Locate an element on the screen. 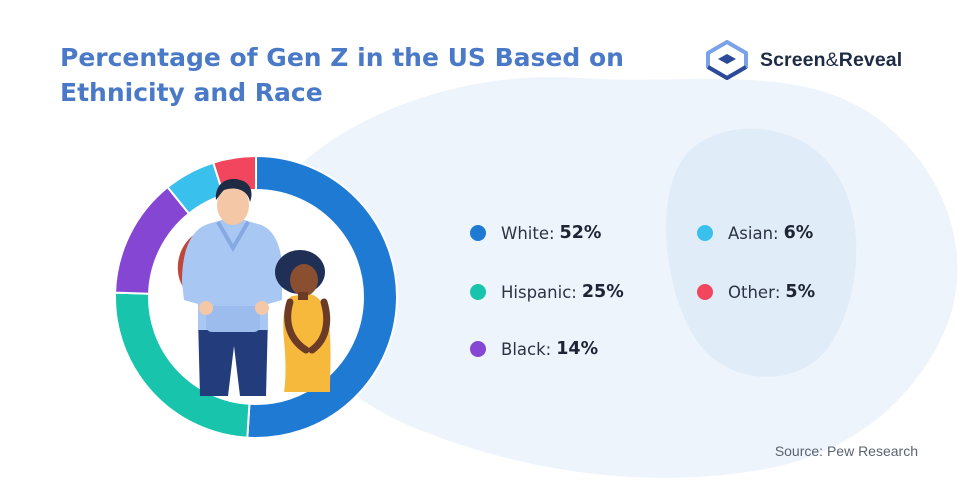 This screenshot has height=490, width=975. two-young-people-illustration is located at coordinates (254, 287).